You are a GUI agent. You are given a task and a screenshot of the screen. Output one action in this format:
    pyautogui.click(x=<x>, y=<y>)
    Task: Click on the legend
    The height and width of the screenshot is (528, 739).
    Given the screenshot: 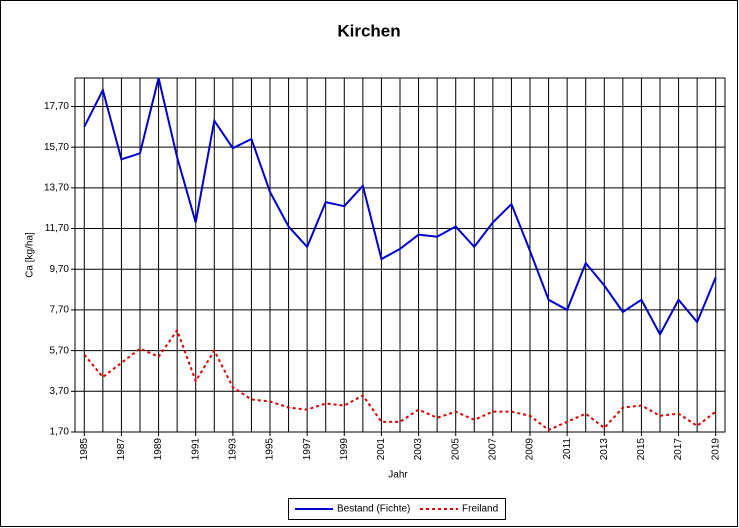 What is the action you would take?
    pyautogui.click(x=397, y=509)
    